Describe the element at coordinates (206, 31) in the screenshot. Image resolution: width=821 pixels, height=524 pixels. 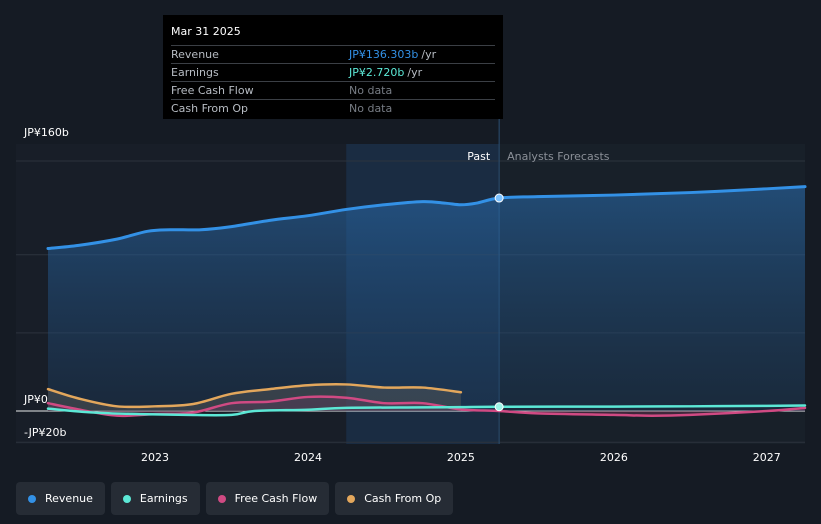
I see `tooltip-date: Mar 31 2025` at that location.